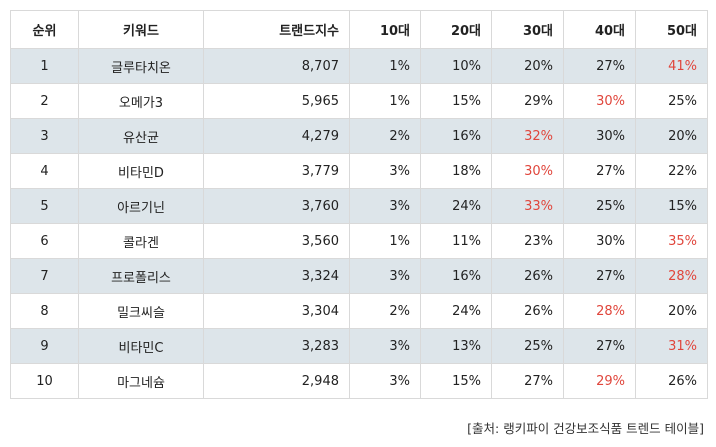 Image resolution: width=716 pixels, height=447 pixels. Describe the element at coordinates (44, 241) in the screenshot. I see `cell-rank: 6` at that location.